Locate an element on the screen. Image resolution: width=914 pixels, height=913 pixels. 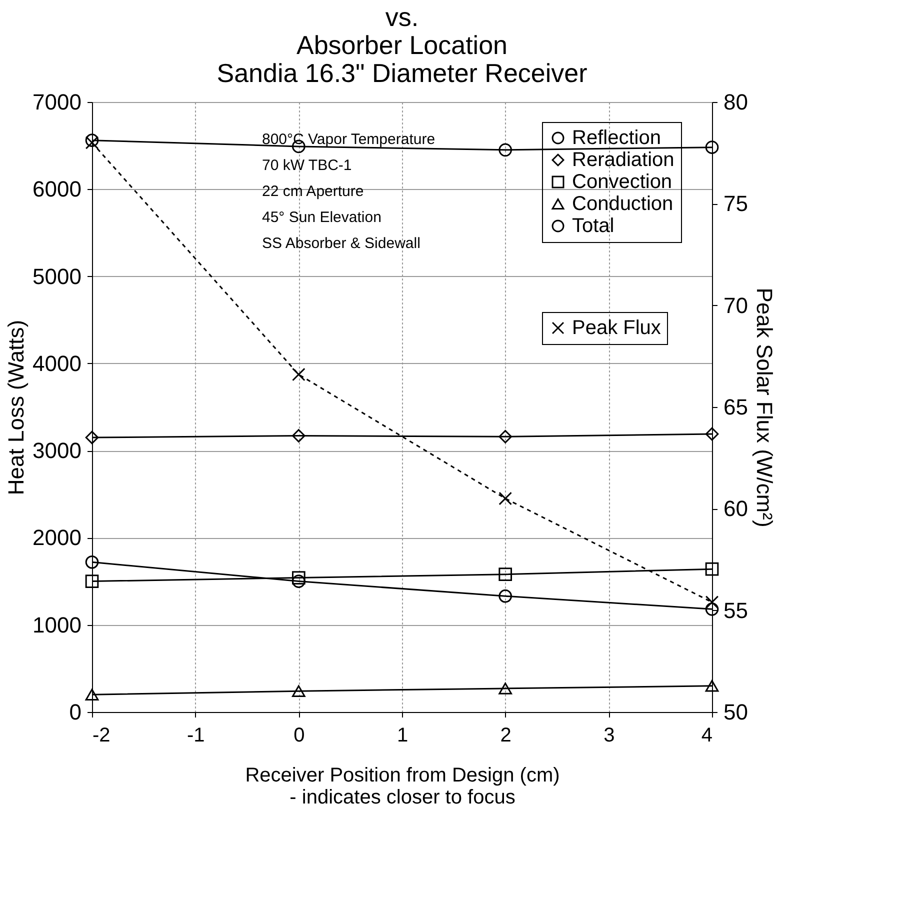
annotation: 22 cm Aperture is located at coordinates (313, 191).